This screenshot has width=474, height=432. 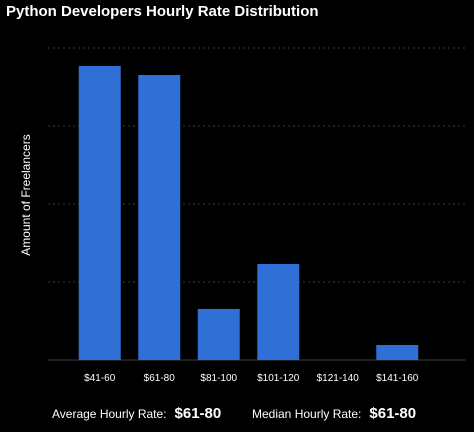 I want to click on median-rate-label: Median Hourly Rate:, so click(x=307, y=414).